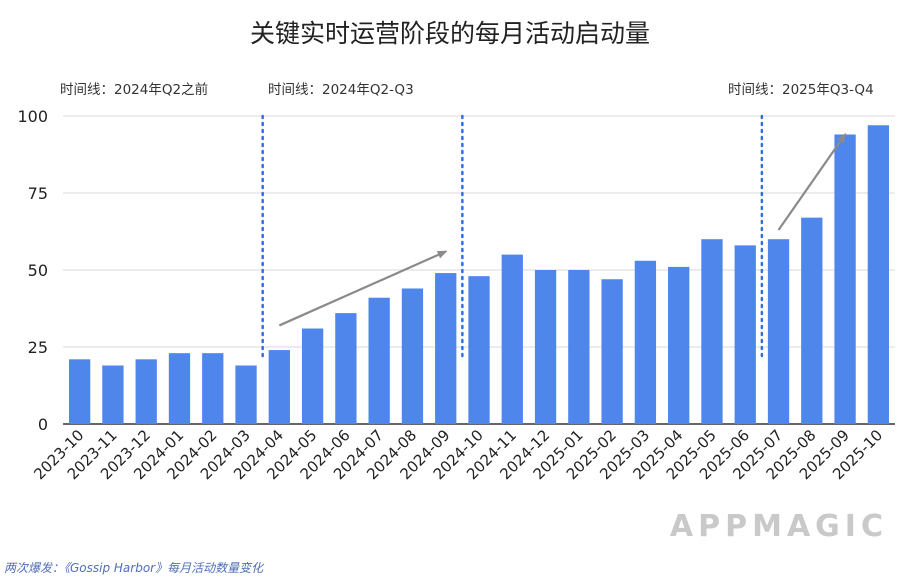 This screenshot has width=900, height=579. What do you see at coordinates (341, 90) in the screenshot?
I see `period-label-q2-q3: 时间线：2024年Q2-Q3` at bounding box center [341, 90].